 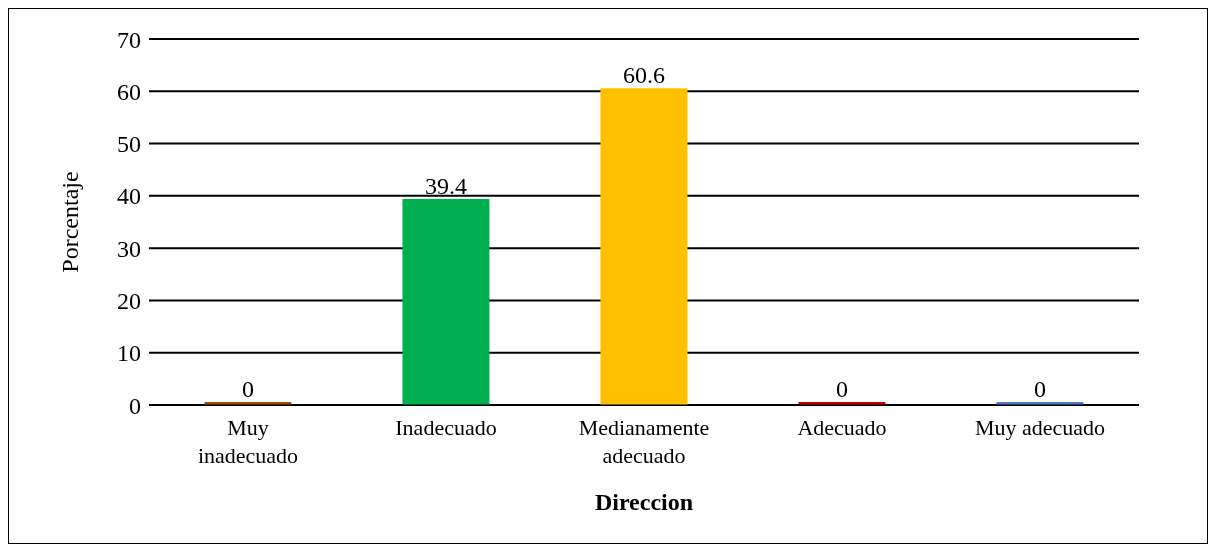 I want to click on x-tick-label: Adecuado, so click(x=842, y=427).